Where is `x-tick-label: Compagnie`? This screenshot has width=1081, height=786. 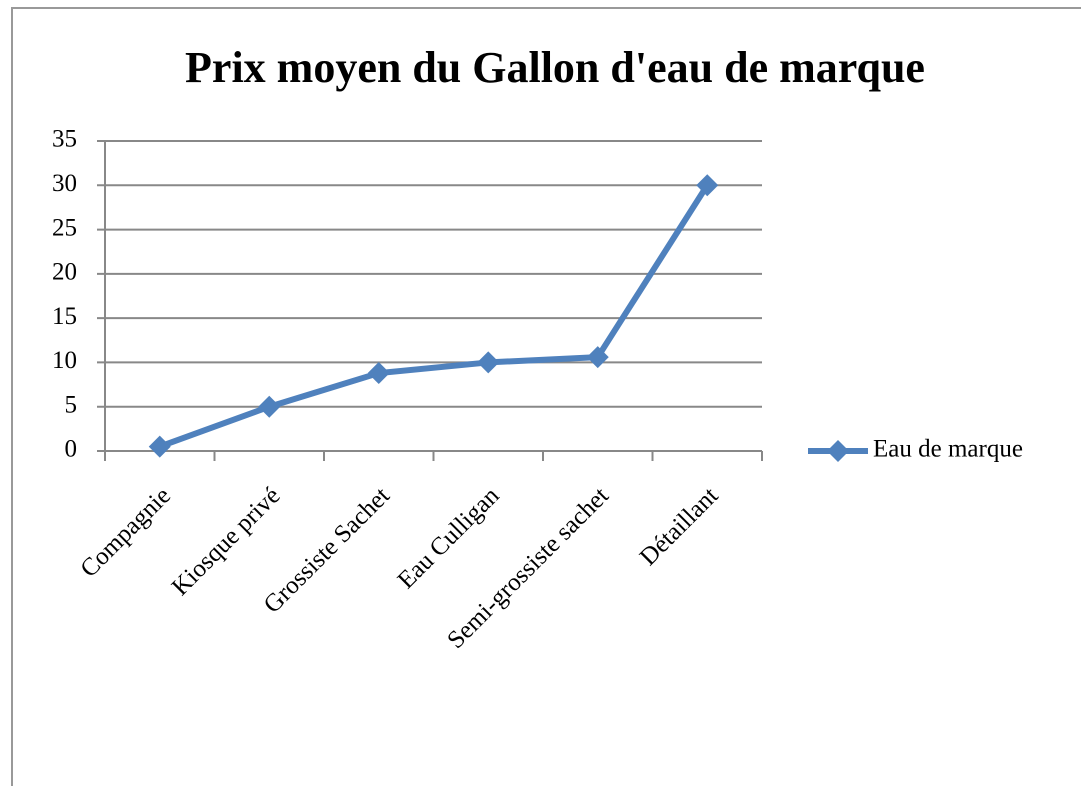
x-tick-label: Compagnie is located at coordinates (125, 532).